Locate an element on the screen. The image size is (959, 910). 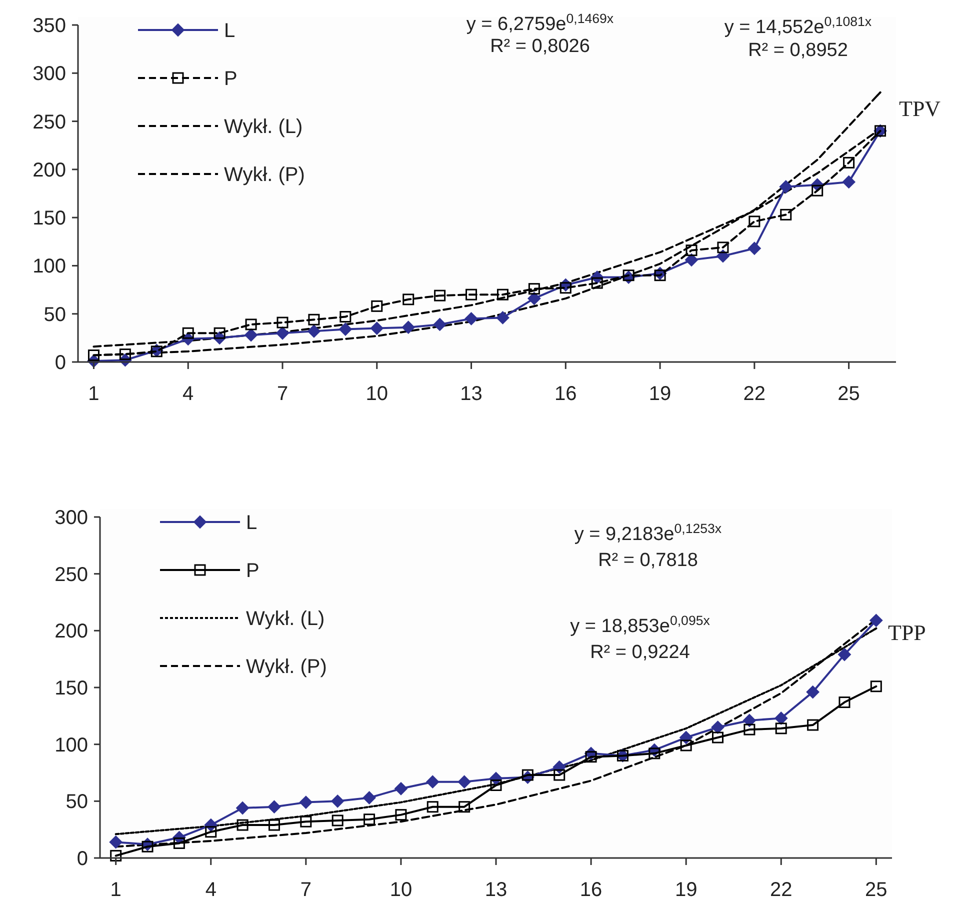
y-tick-label: 250 is located at coordinates (71, 575).